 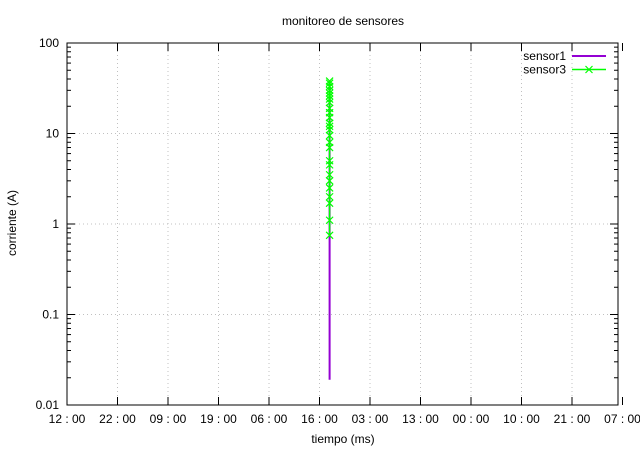 I want to click on x-tick-label: 12 : 00, so click(x=67, y=419).